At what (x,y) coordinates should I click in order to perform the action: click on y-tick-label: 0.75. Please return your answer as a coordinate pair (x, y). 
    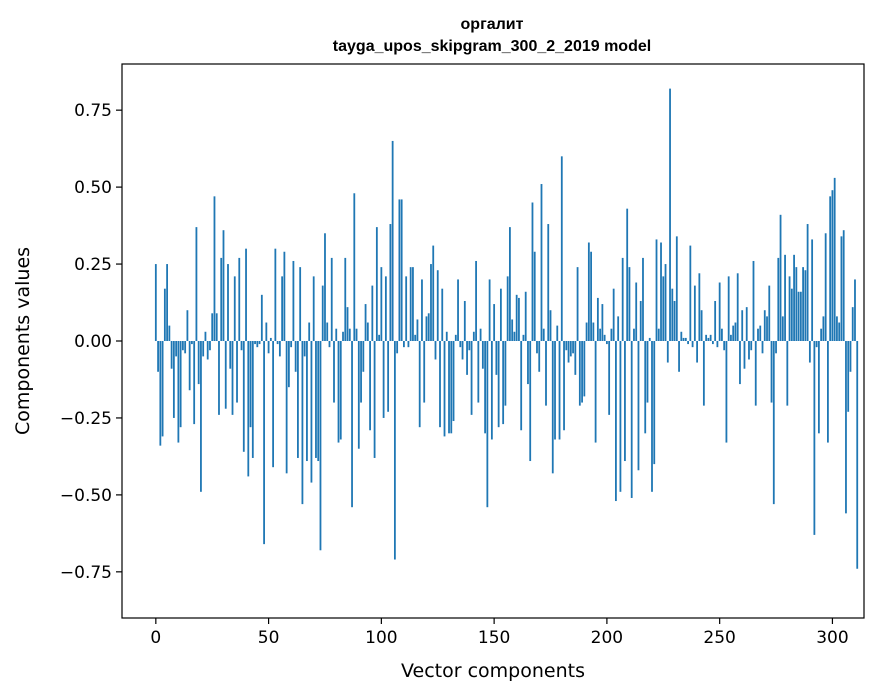
    Looking at the image, I should click on (93, 111).